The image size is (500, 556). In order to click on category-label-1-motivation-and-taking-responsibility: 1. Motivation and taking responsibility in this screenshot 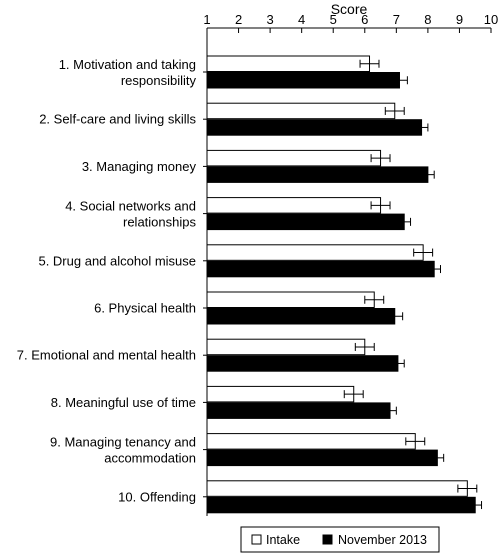, I will do `click(128, 72)`.